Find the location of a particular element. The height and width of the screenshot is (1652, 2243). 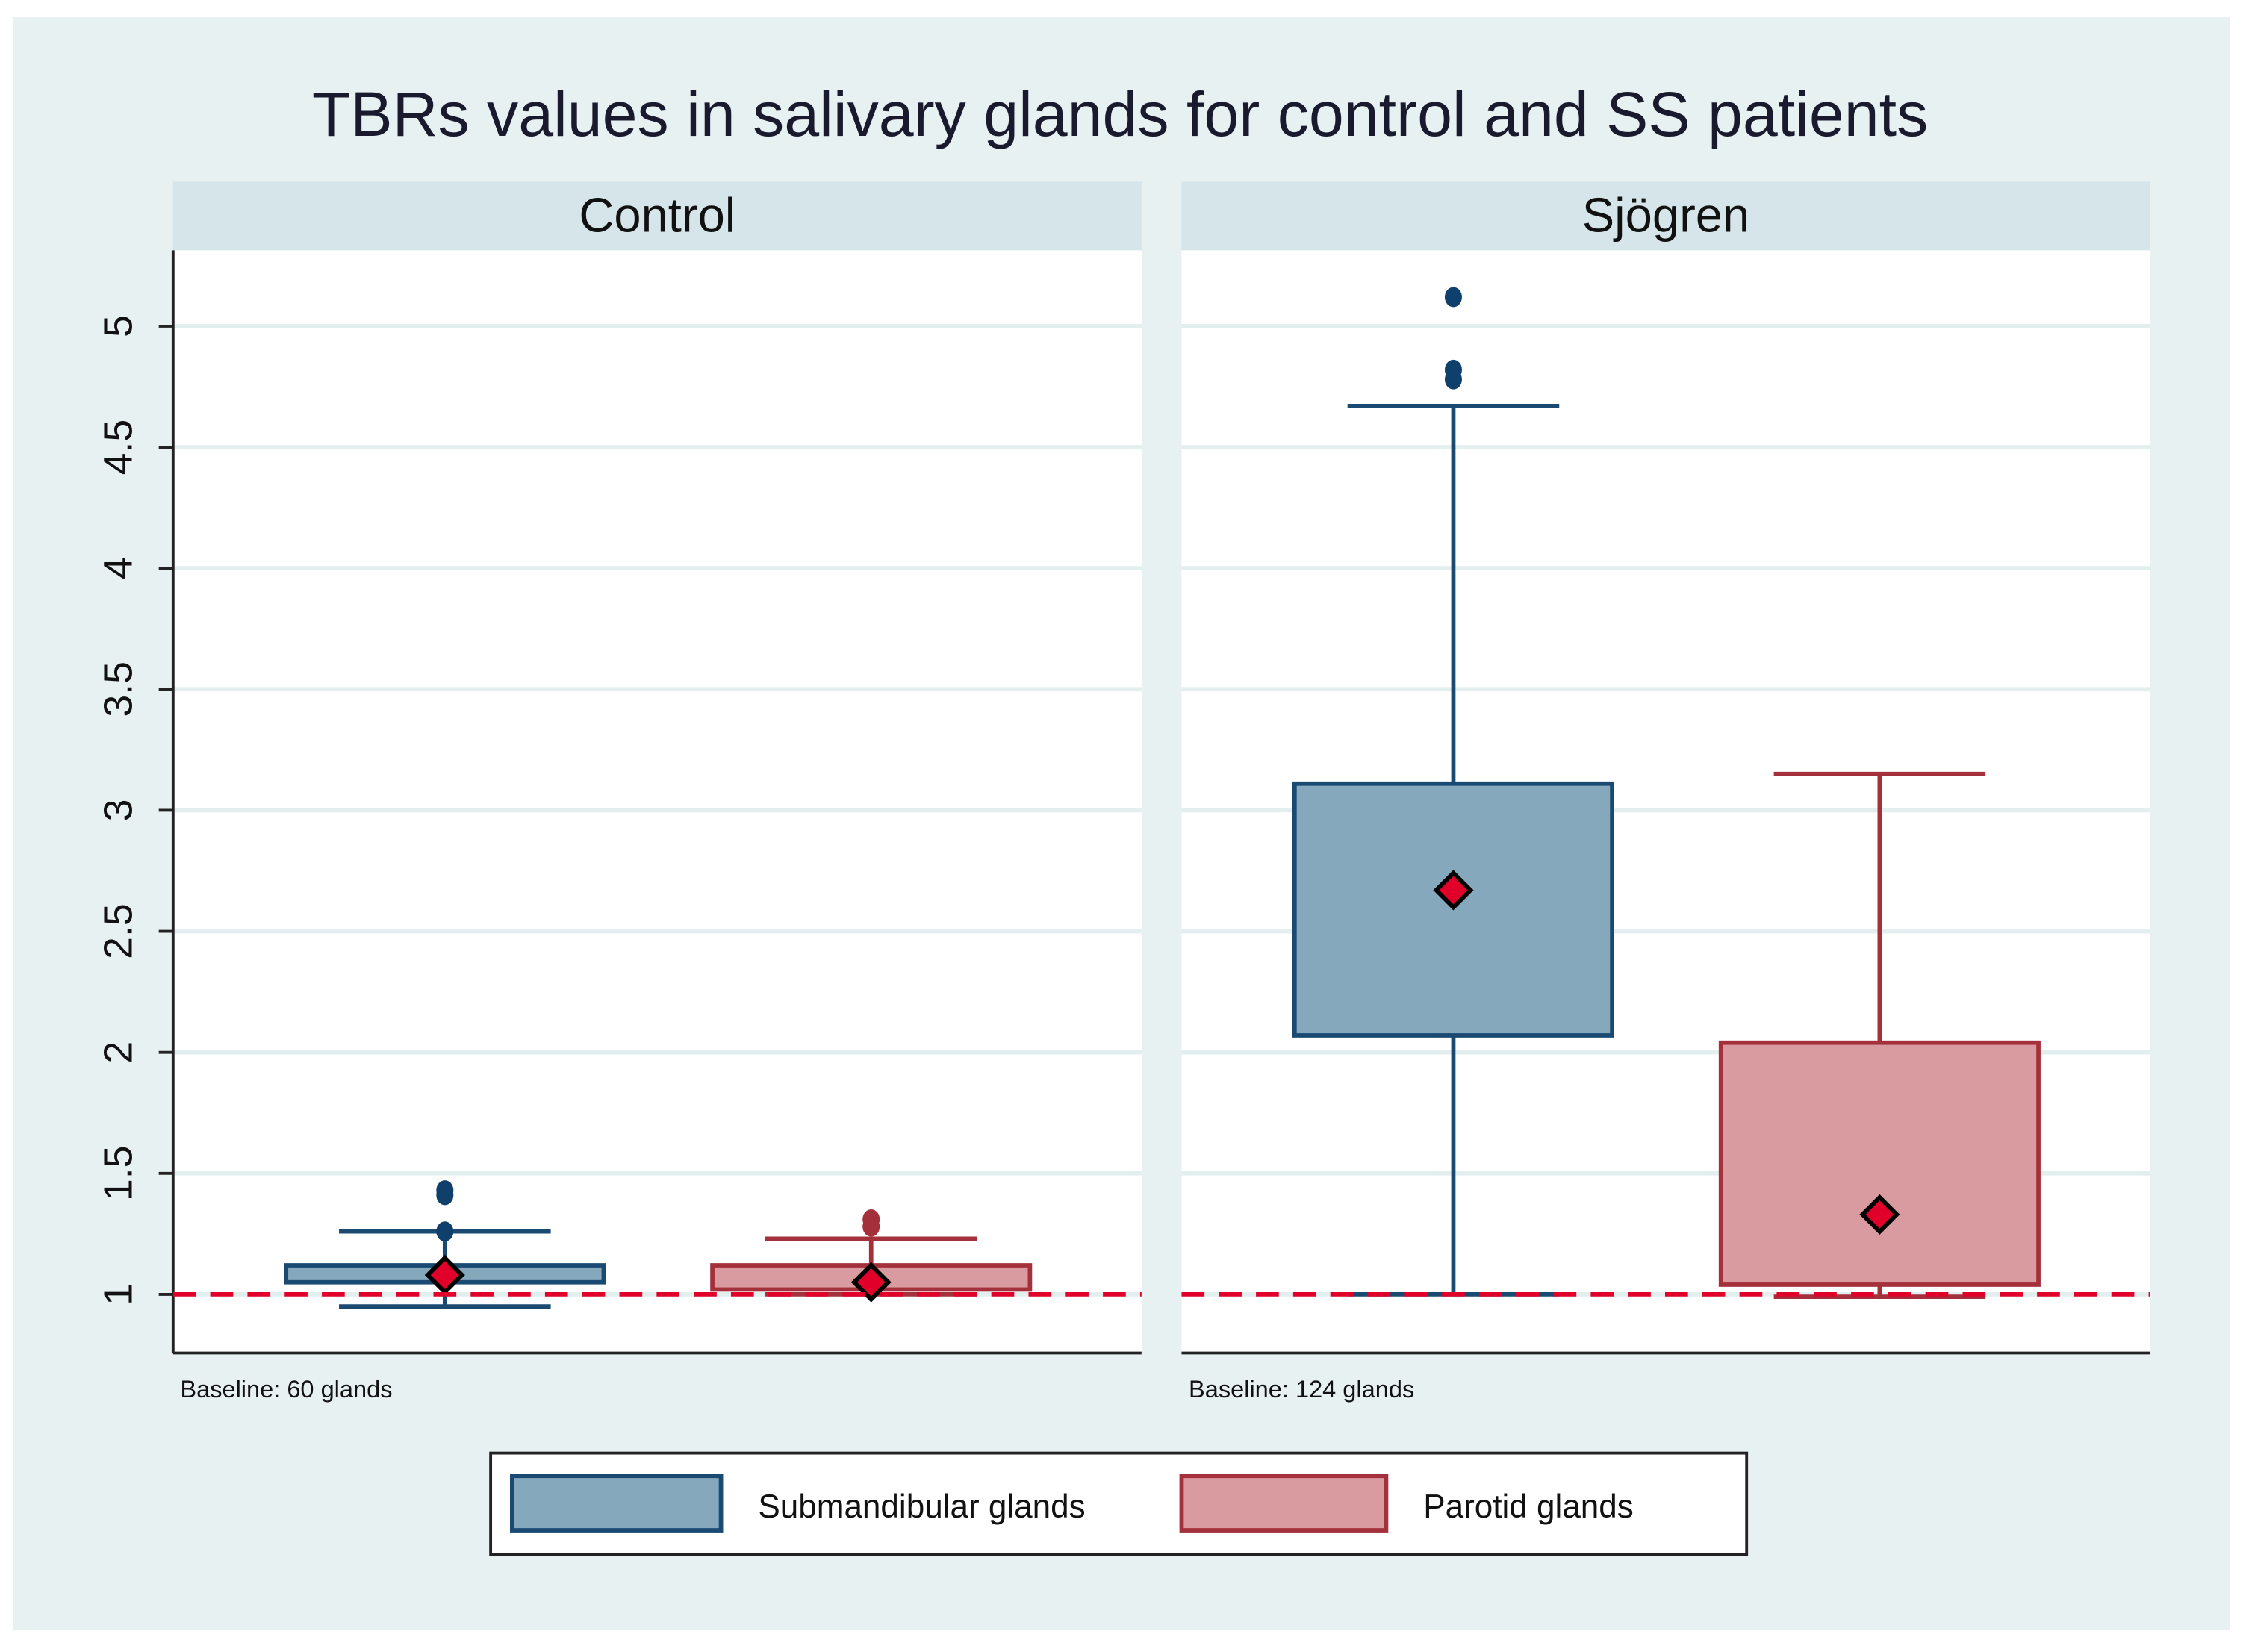

panel-title: Sjögren is located at coordinates (1666, 214).